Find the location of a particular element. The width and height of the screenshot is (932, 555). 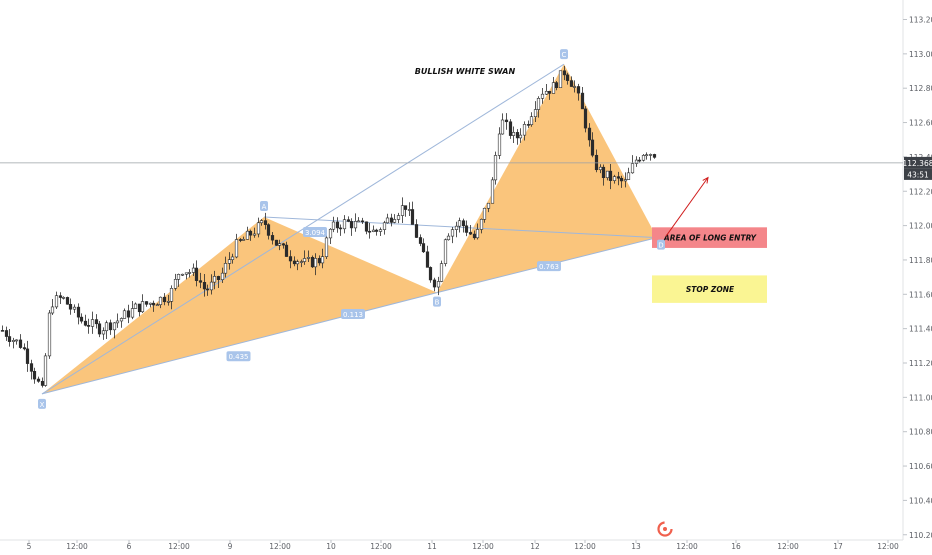

time-tick-label: 6 is located at coordinates (129, 546).